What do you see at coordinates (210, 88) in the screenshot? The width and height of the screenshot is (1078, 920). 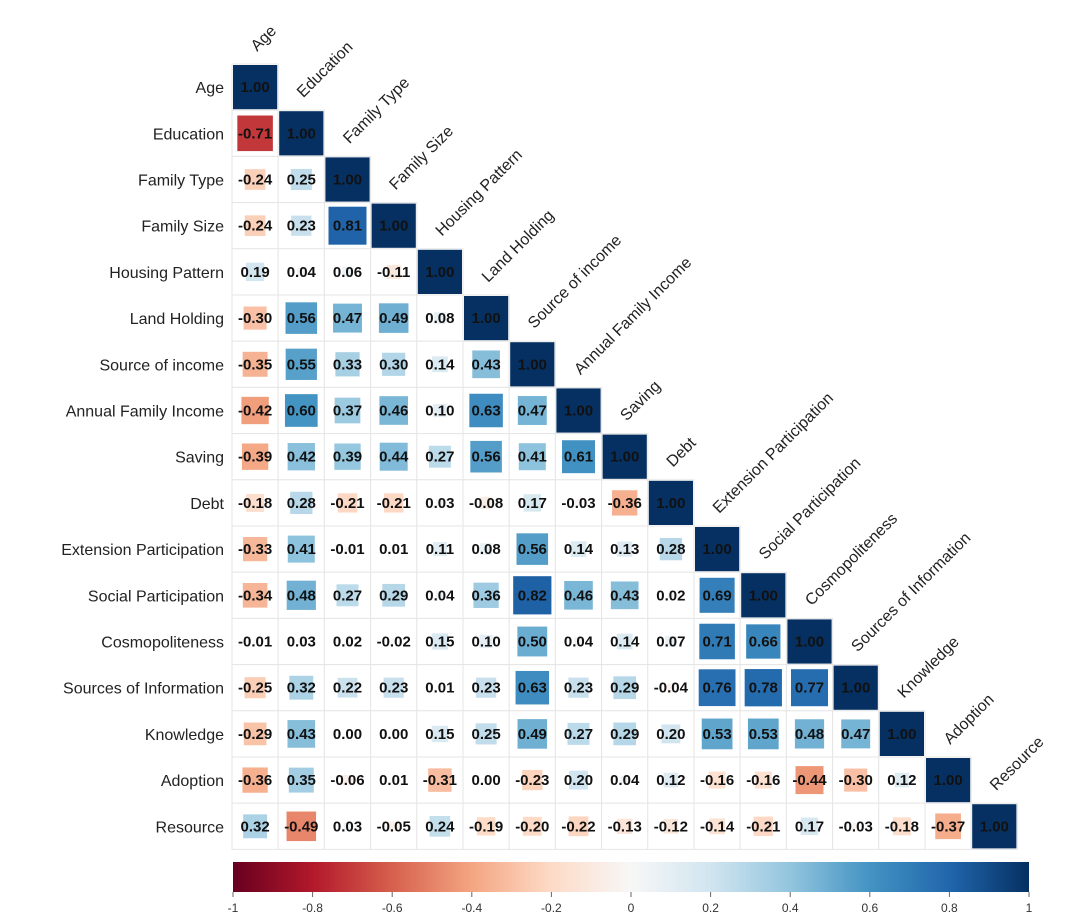 I see `row-label-age: Age` at bounding box center [210, 88].